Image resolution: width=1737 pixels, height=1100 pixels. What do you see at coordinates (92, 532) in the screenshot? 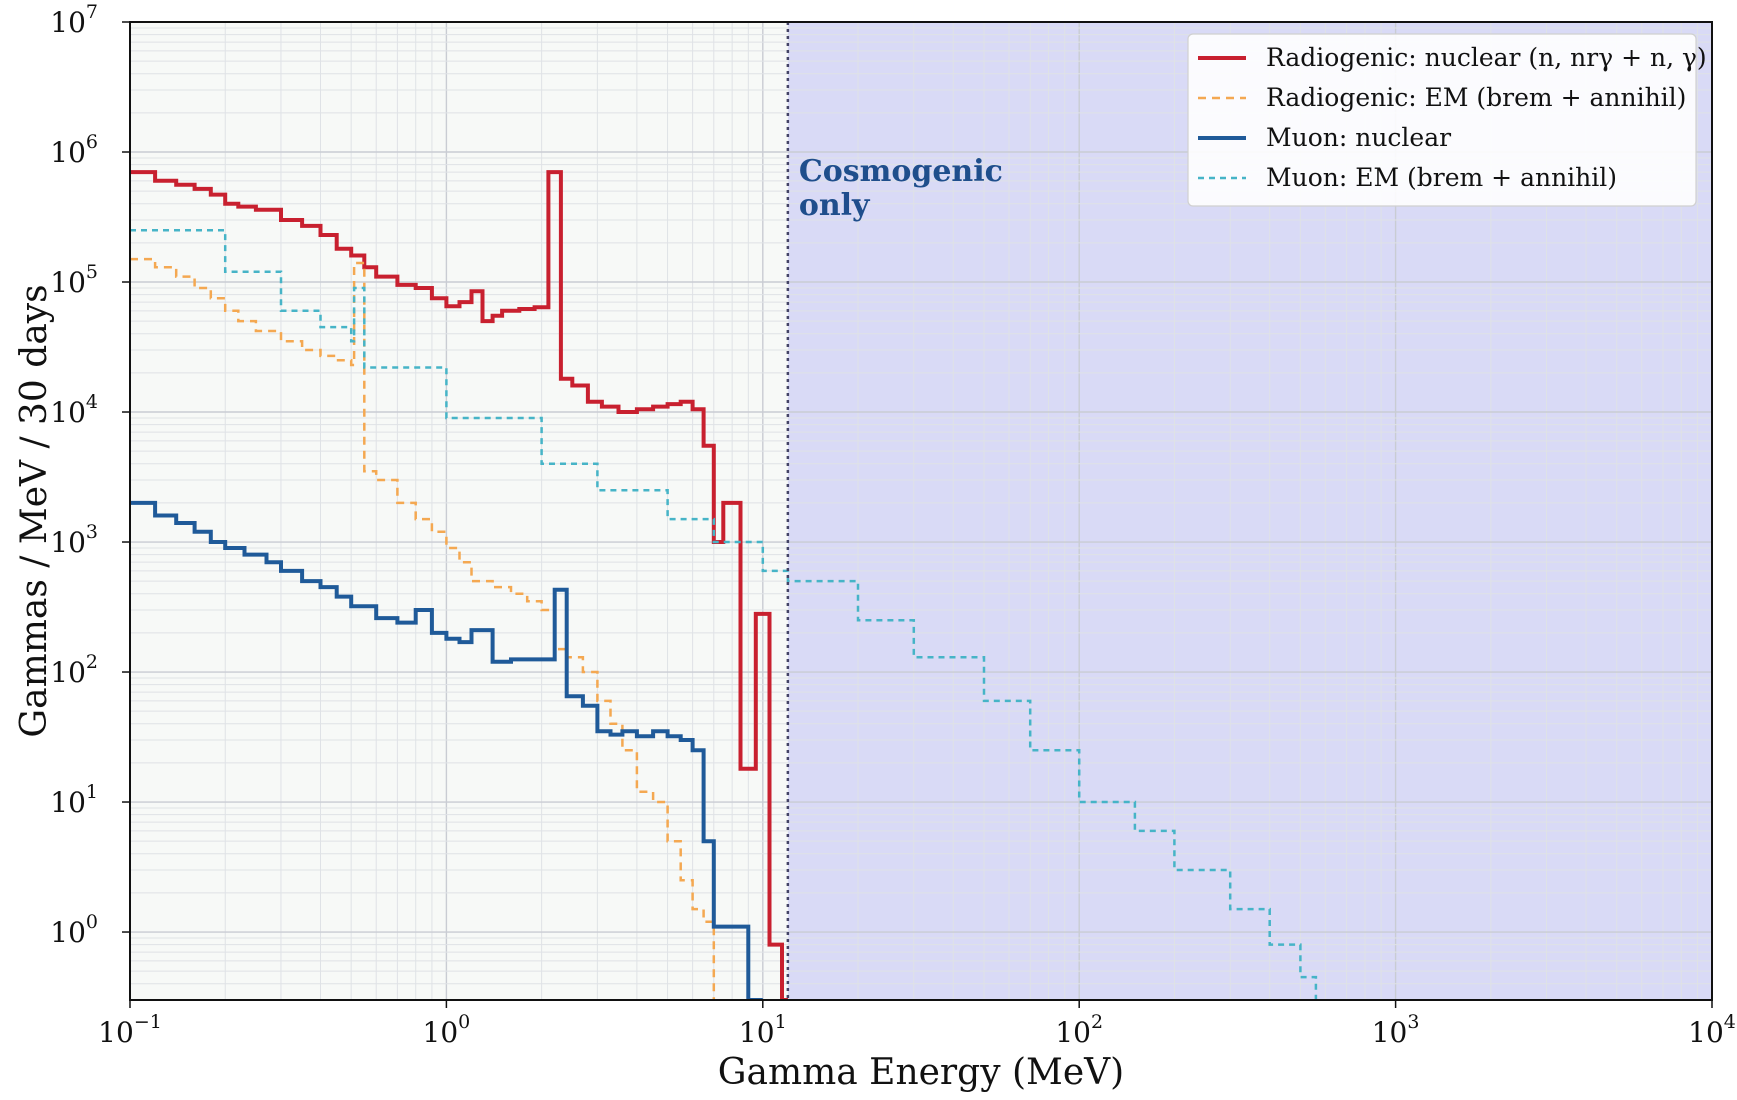
I see `y-tick-exp: 3` at bounding box center [92, 532].